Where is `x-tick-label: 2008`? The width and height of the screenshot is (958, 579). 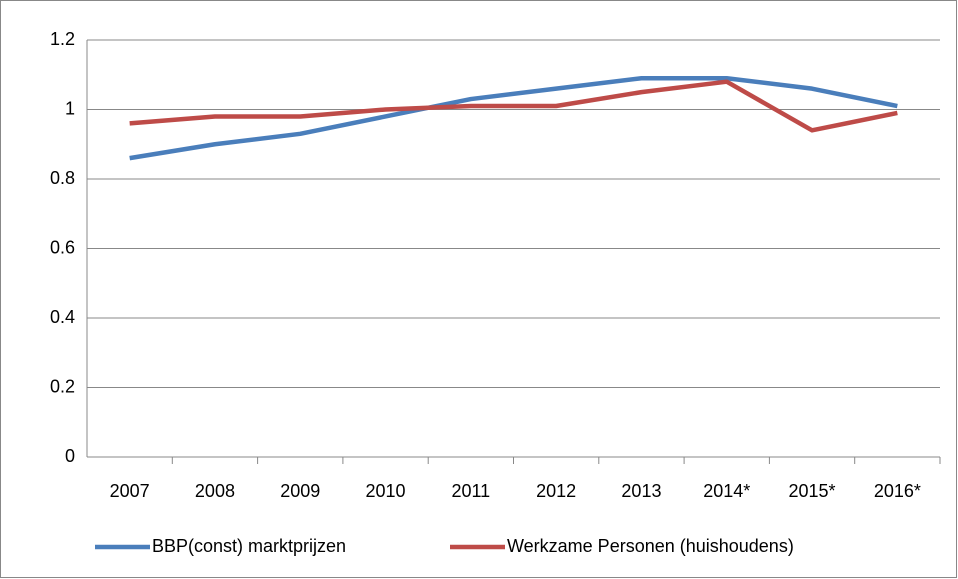 x-tick-label: 2008 is located at coordinates (215, 491).